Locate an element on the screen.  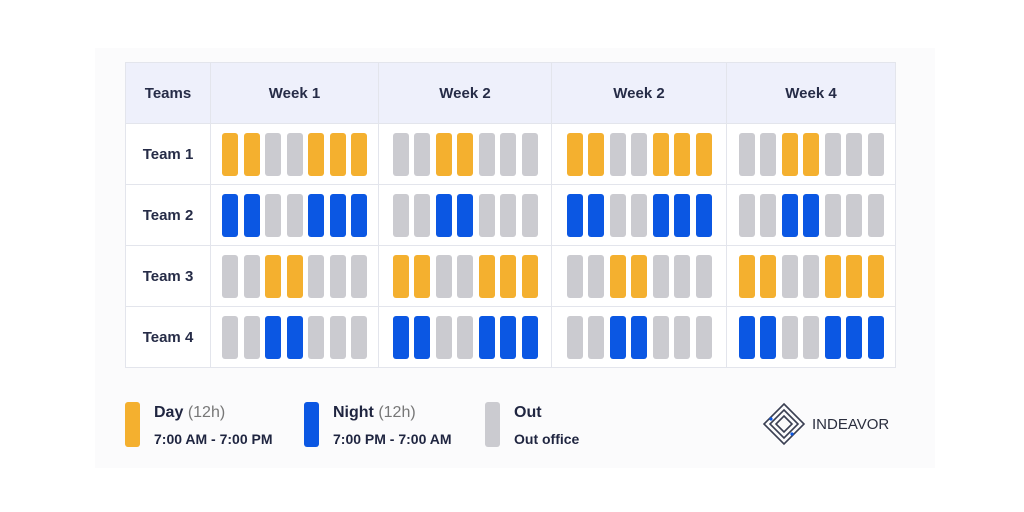
header-teams: Teams is located at coordinates (168, 93).